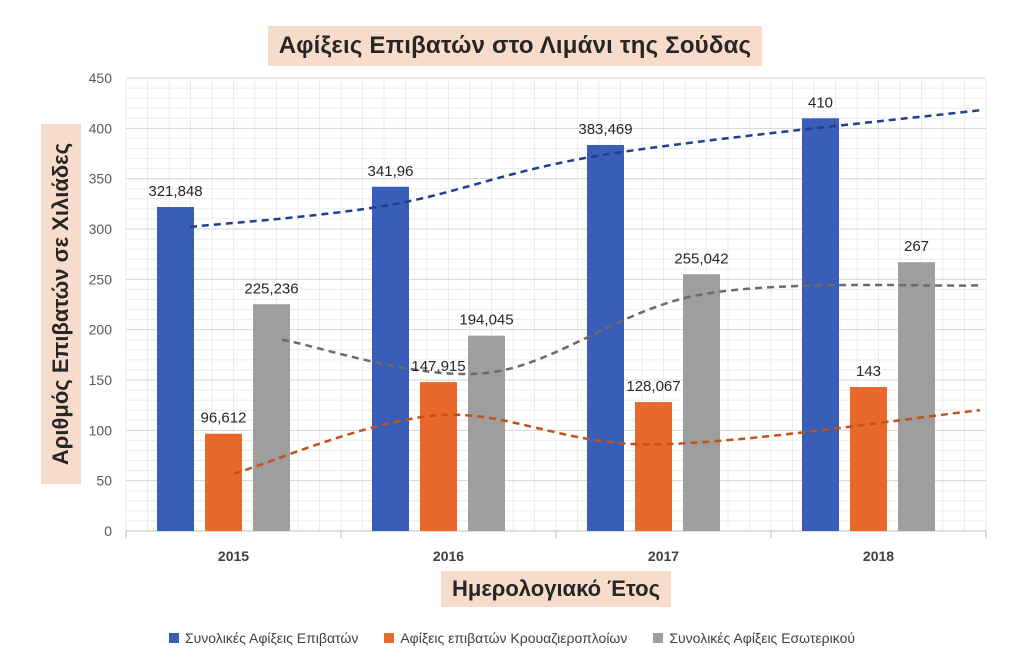  I want to click on y-tick-label: 350, so click(101, 179).